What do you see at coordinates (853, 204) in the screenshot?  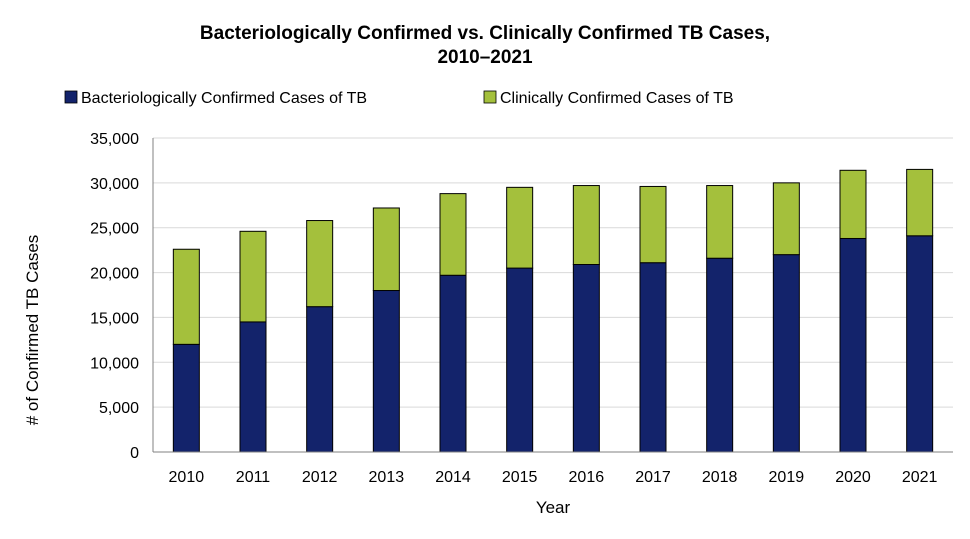 I see `bar-clinical-2020` at bounding box center [853, 204].